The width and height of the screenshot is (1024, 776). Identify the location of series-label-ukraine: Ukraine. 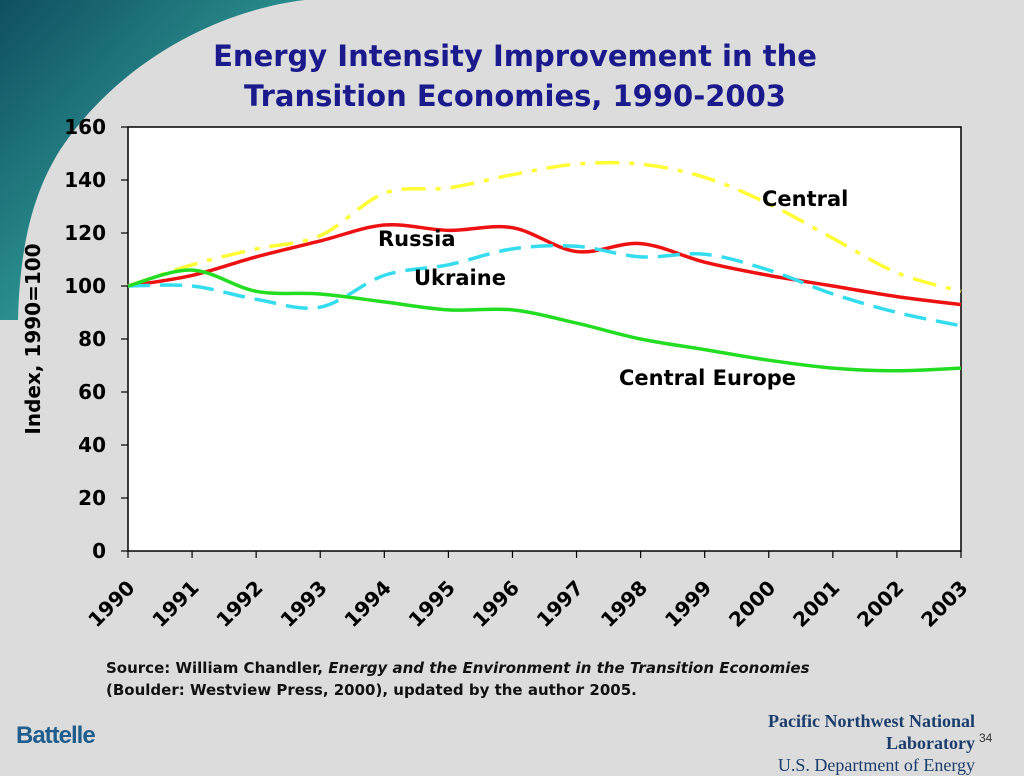
(460, 278).